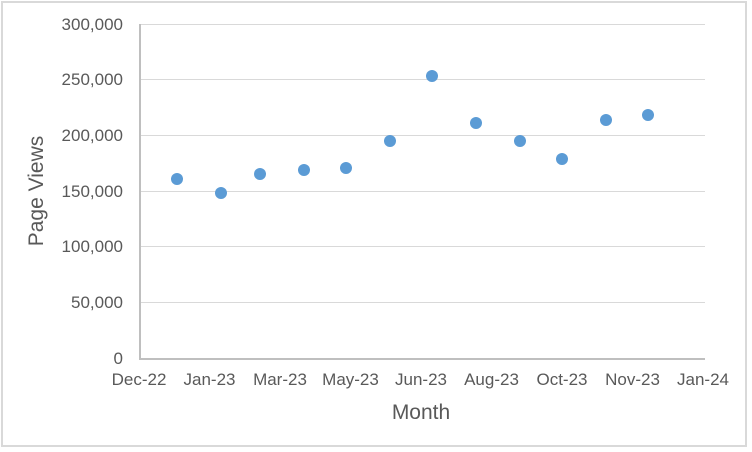 This screenshot has height=452, width=752. I want to click on x-tick-label: Aug-23, so click(491, 379).